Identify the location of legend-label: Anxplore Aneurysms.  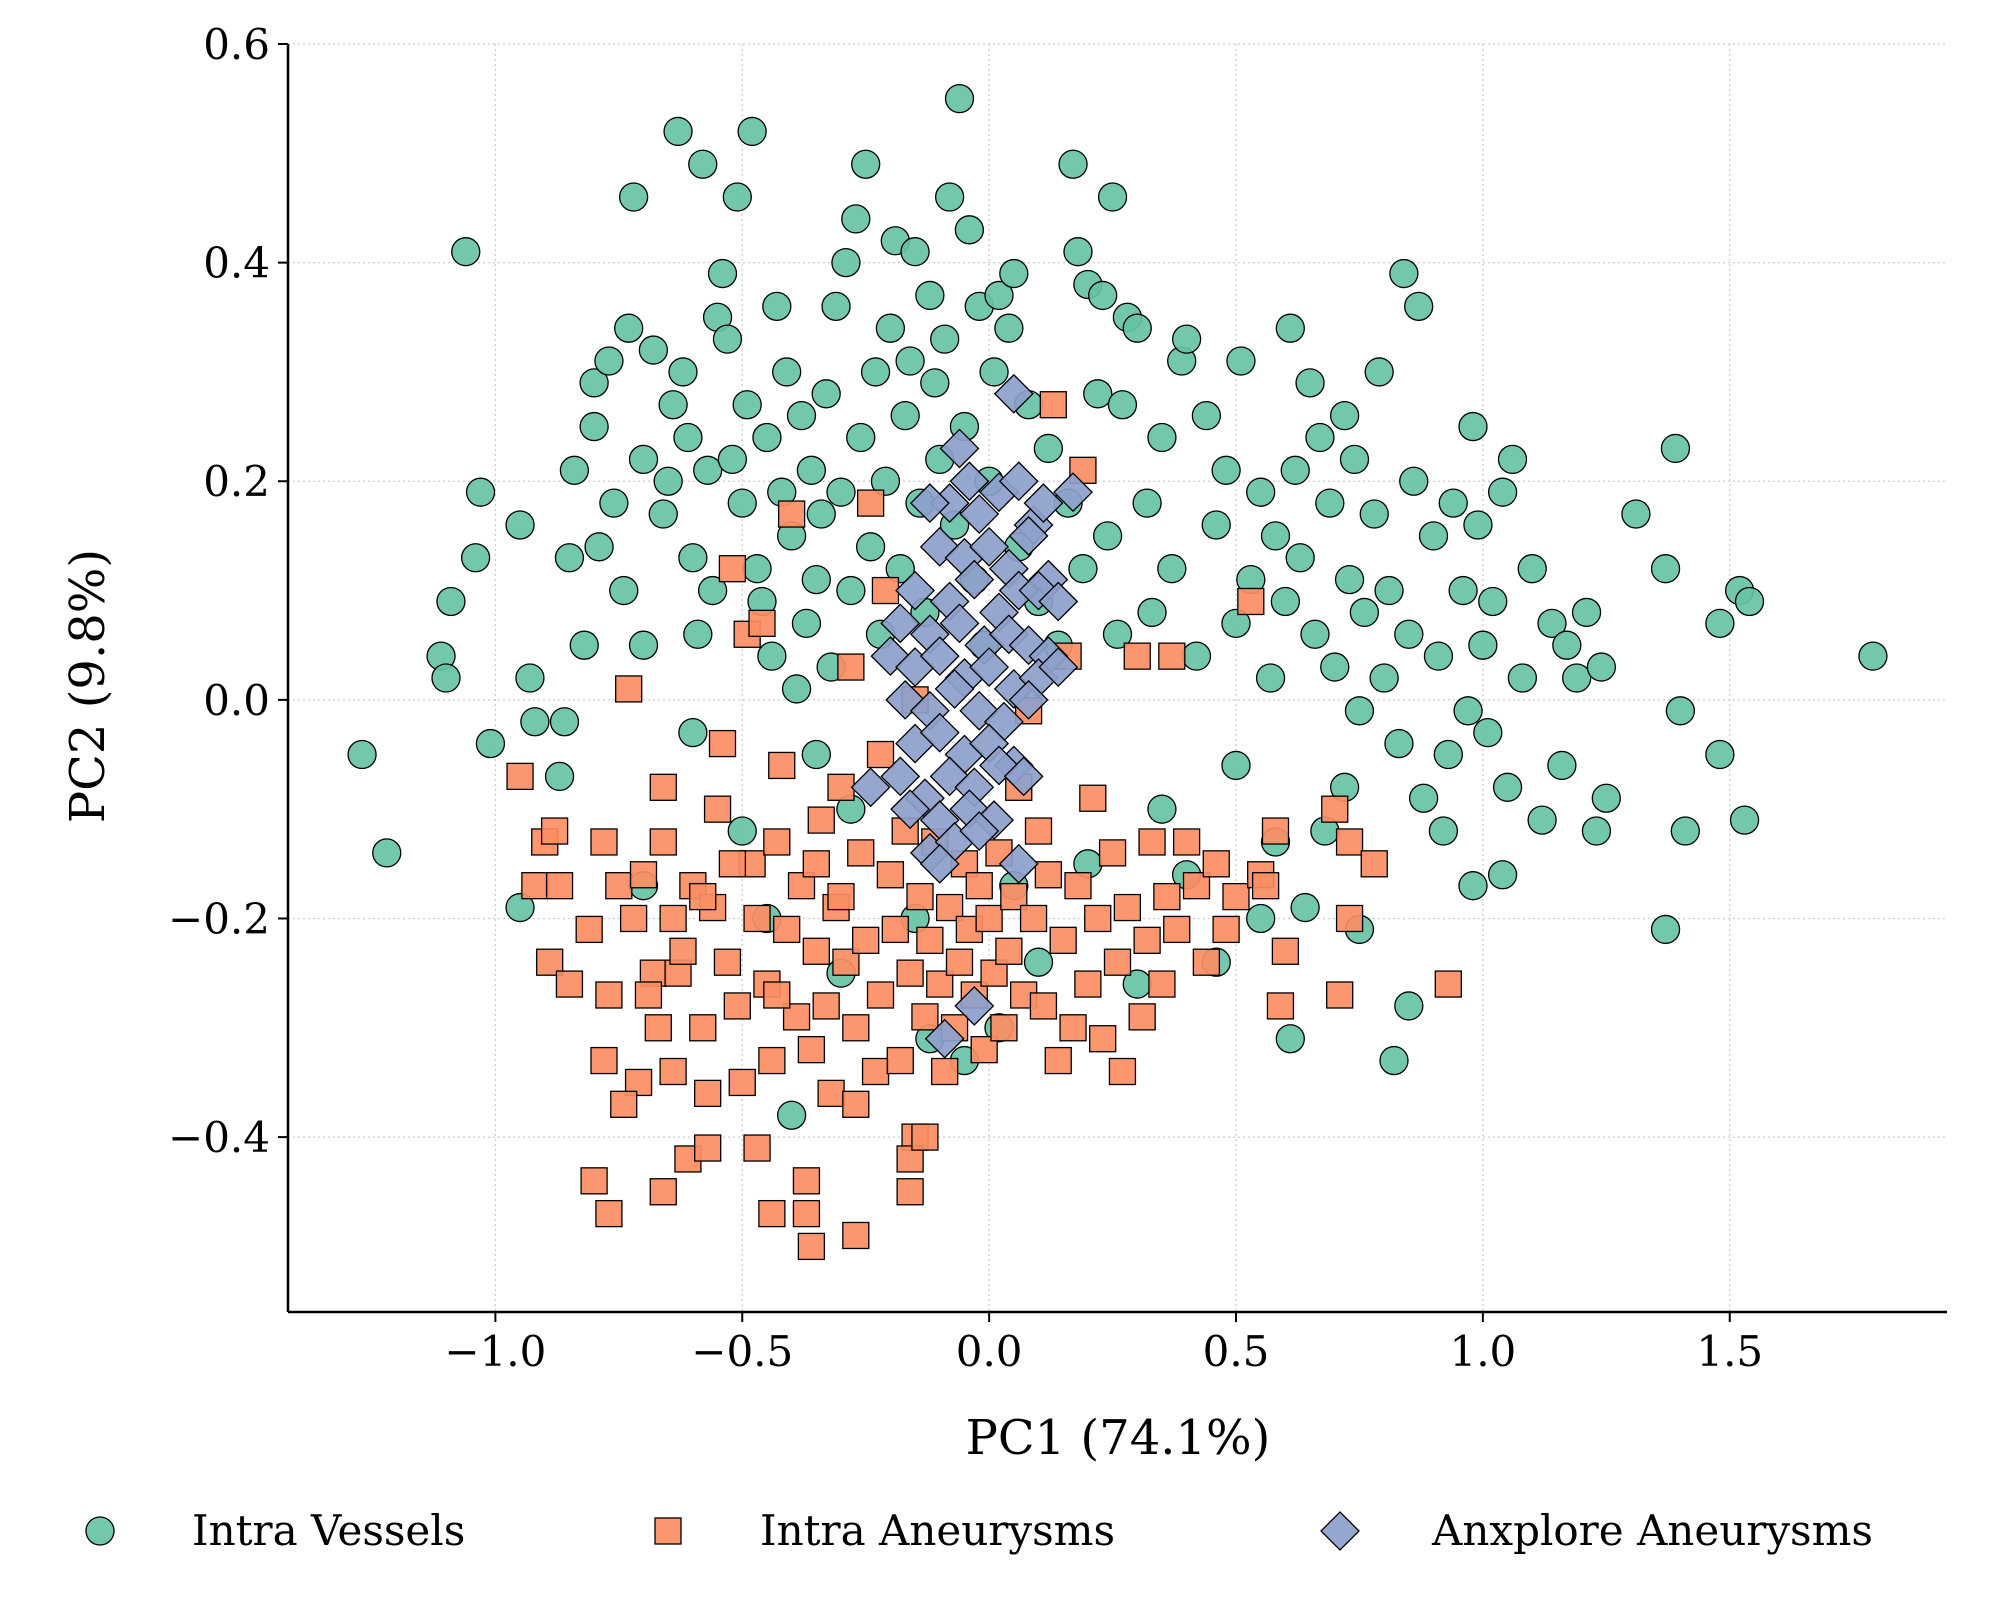
(1652, 1530).